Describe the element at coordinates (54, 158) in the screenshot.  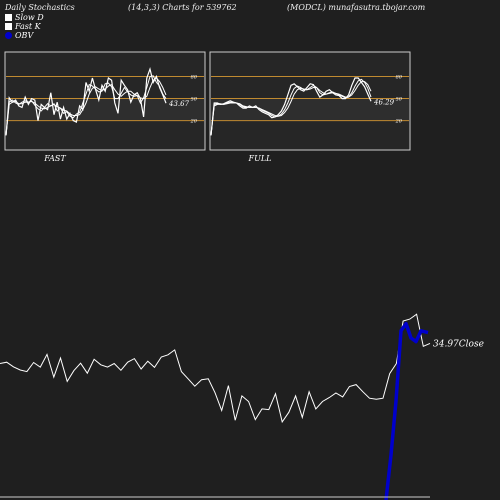
I see `fast-panel-title: FAST` at that location.